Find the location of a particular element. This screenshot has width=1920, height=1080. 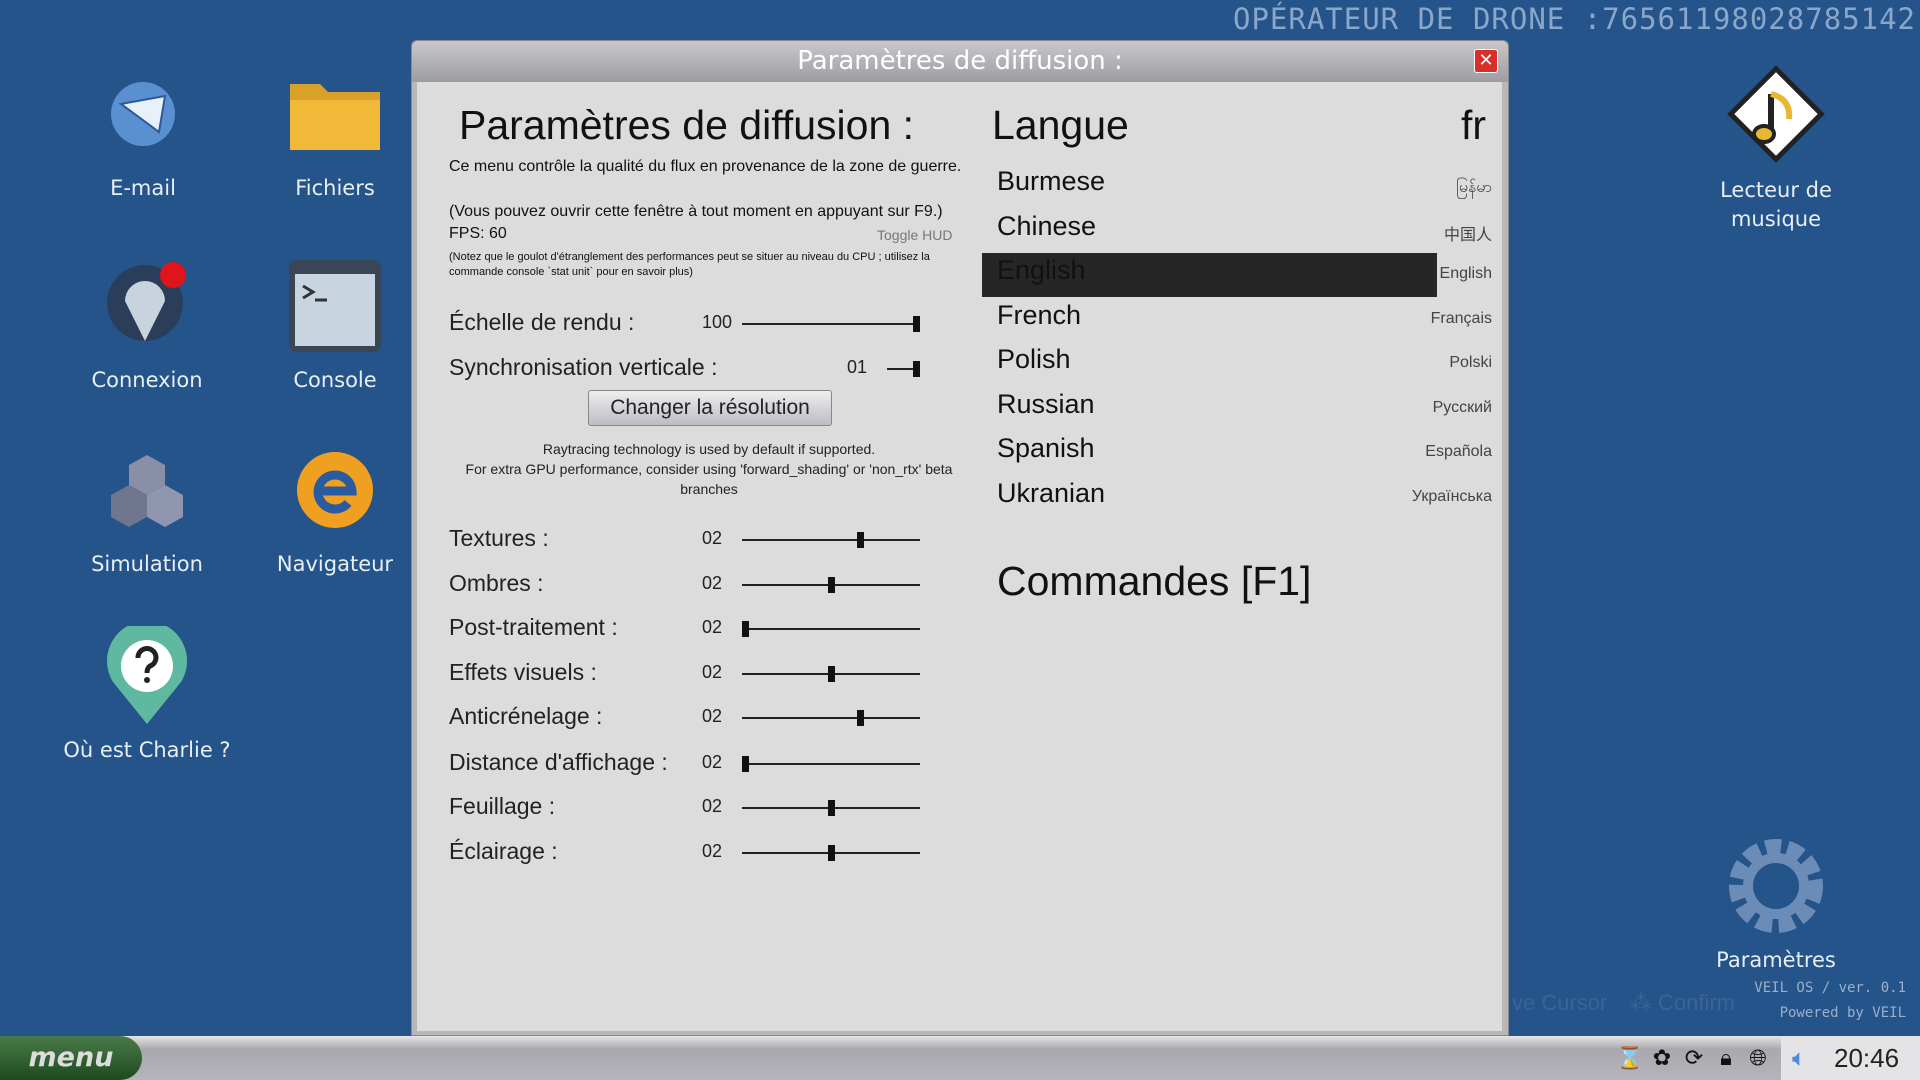

desktop-icon-settings: Paramètres is located at coordinates (1776, 904).